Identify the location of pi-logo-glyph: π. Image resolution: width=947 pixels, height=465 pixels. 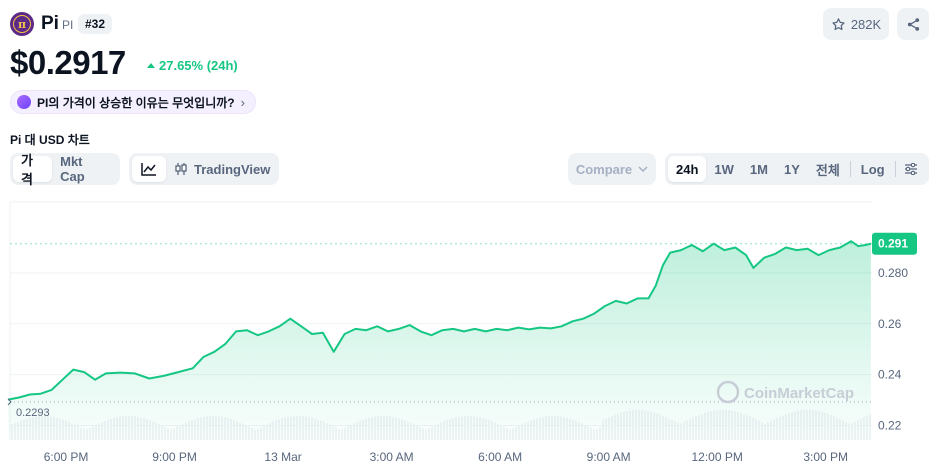
(22, 24).